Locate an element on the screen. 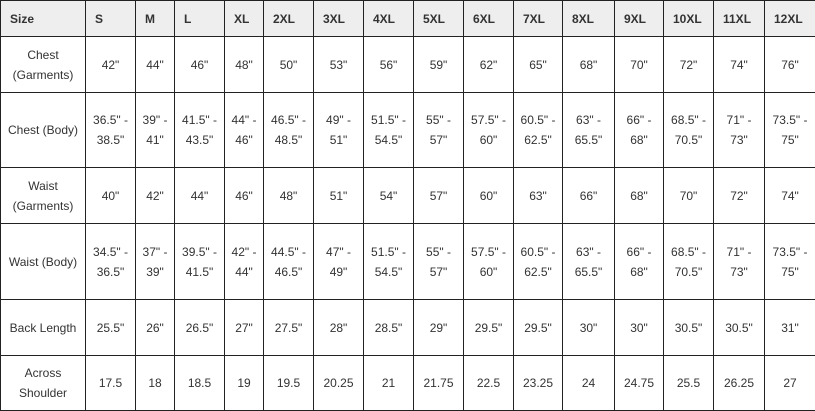 Image resolution: width=815 pixels, height=411 pixels. size-column-header: 3XL is located at coordinates (338, 18).